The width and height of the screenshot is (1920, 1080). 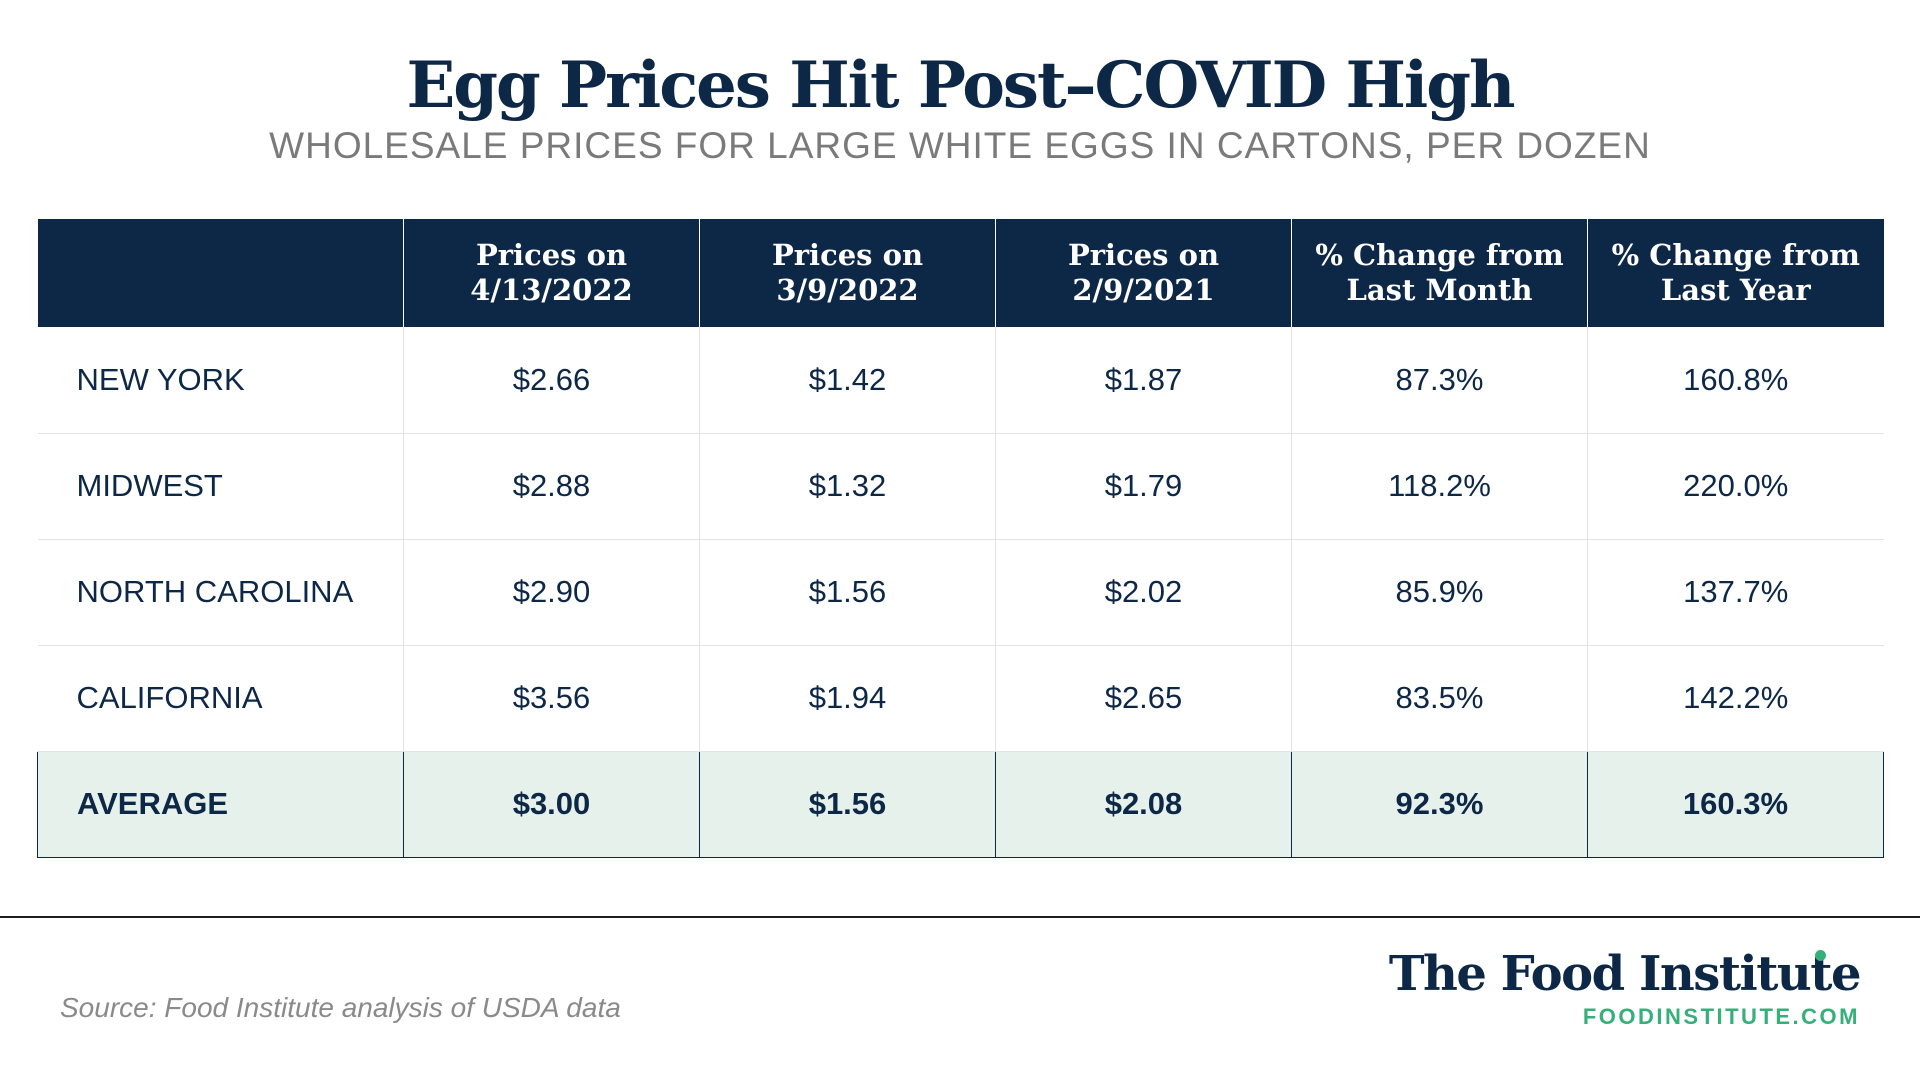 I want to click on table-cell: $2.02, so click(x=1144, y=592).